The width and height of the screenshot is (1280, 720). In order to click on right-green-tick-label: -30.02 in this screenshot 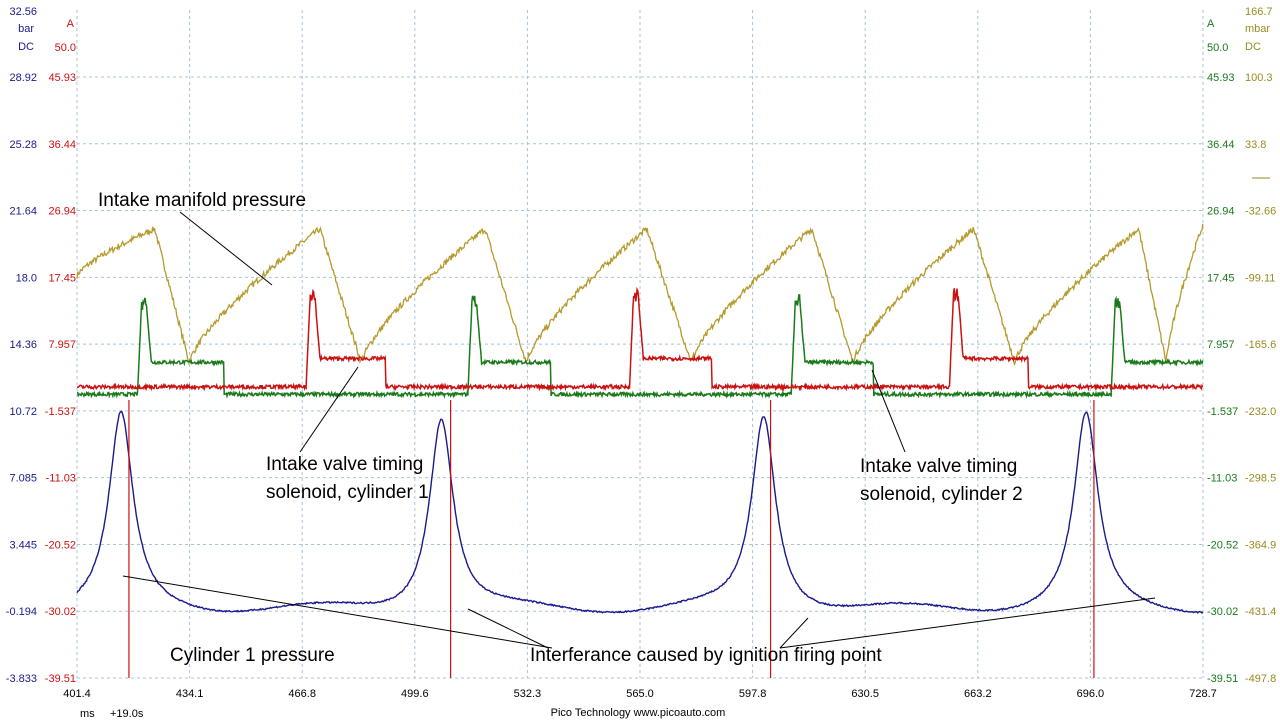, I will do `click(1222, 612)`.